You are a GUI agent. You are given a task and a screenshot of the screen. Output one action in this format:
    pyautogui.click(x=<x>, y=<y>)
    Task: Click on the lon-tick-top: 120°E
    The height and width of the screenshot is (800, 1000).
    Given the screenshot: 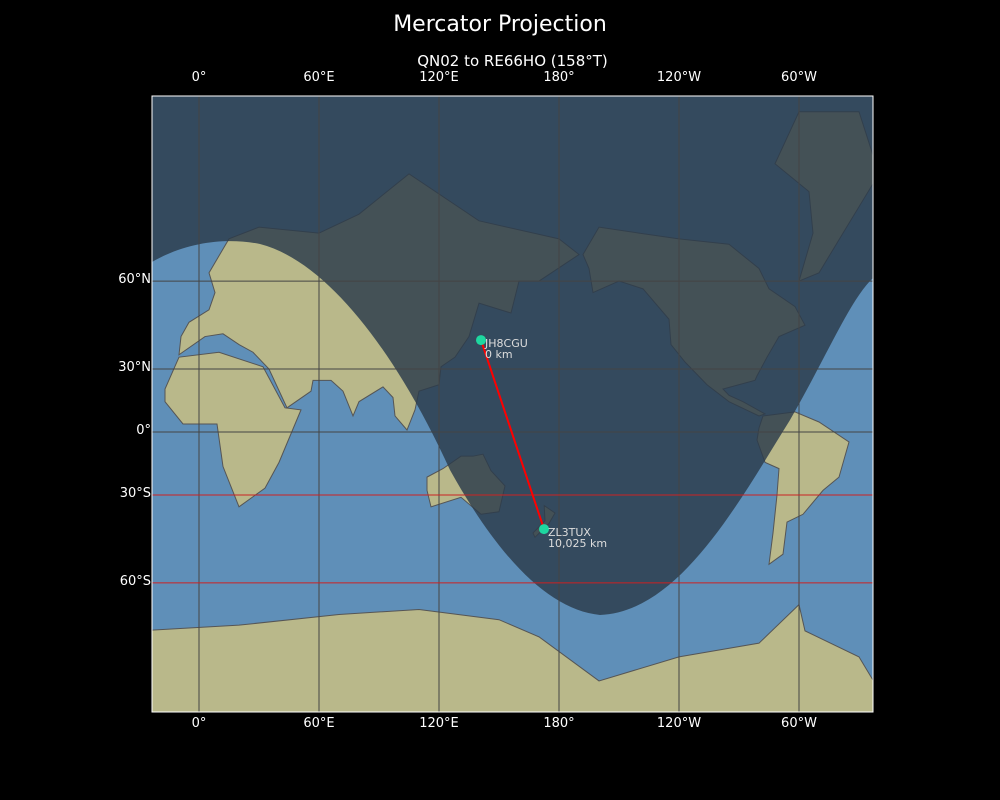 What is the action you would take?
    pyautogui.click(x=439, y=77)
    